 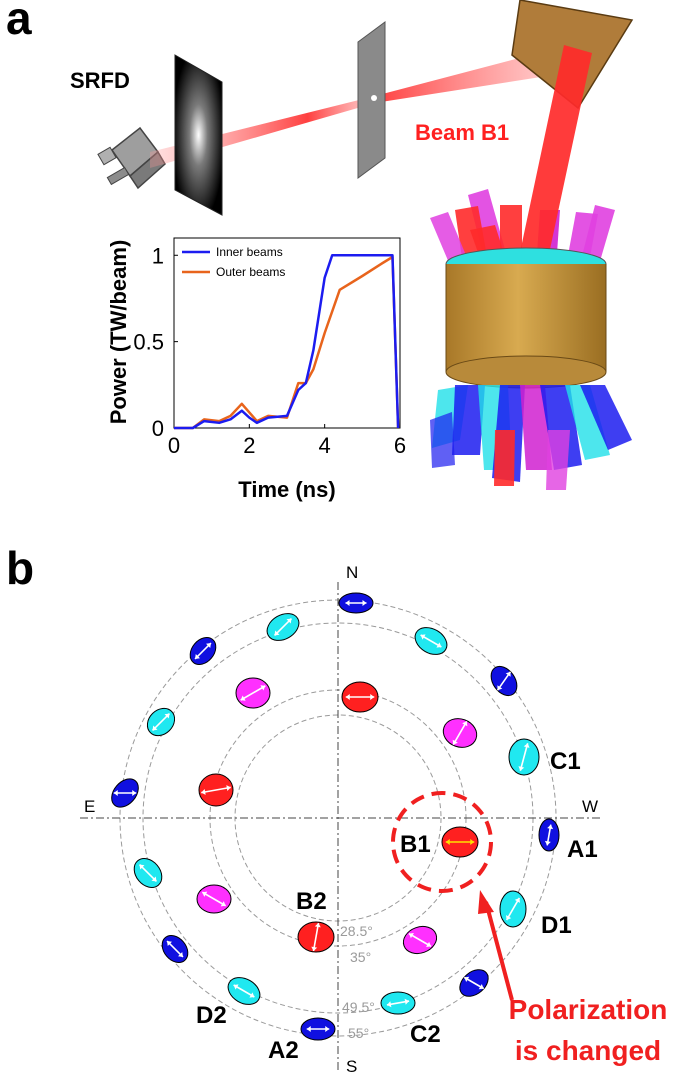 I want to click on y-tick-label: 1, so click(x=158, y=255).